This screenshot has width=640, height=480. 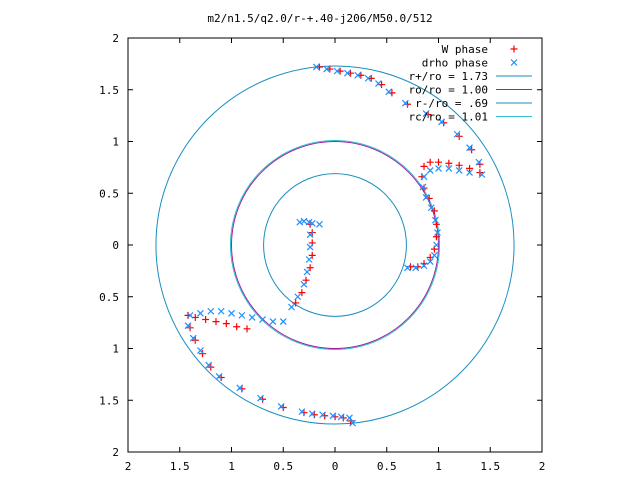 What do you see at coordinates (448, 117) in the screenshot?
I see `legend-label-5: rc/ro = 1.01` at bounding box center [448, 117].